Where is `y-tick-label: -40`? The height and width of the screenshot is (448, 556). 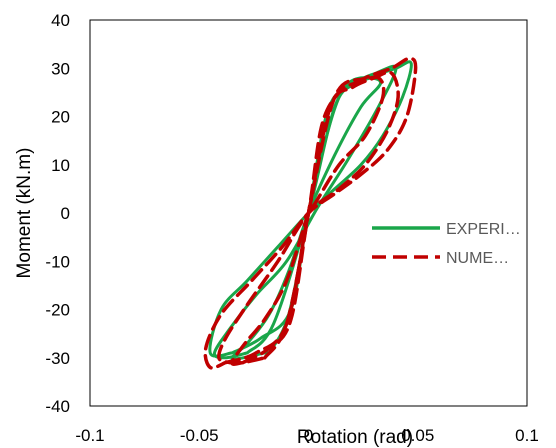
y-tick-label: -40 is located at coordinates (57, 406).